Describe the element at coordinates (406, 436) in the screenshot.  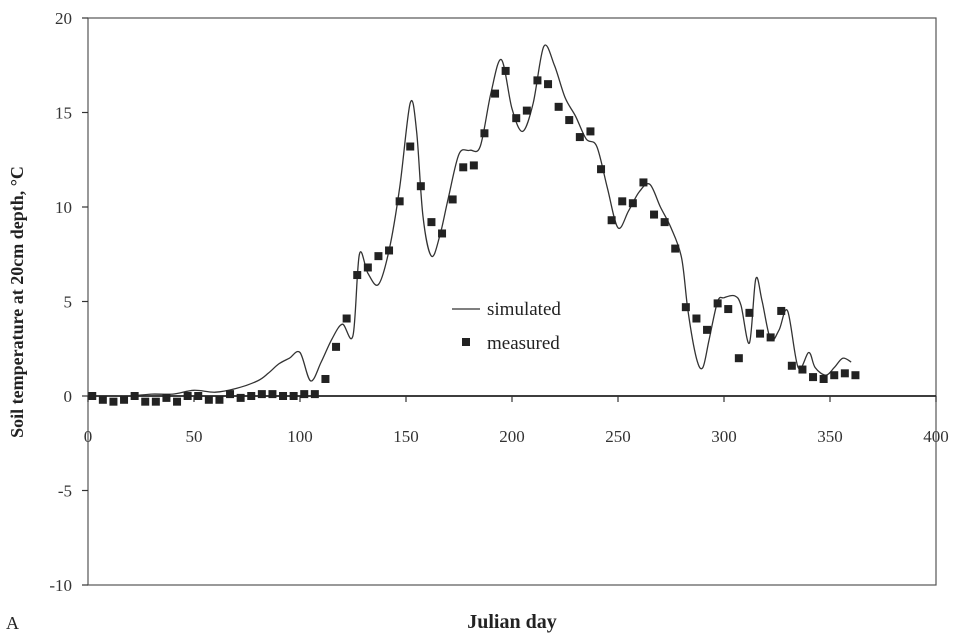
I see `x-tick-label: 150` at that location.